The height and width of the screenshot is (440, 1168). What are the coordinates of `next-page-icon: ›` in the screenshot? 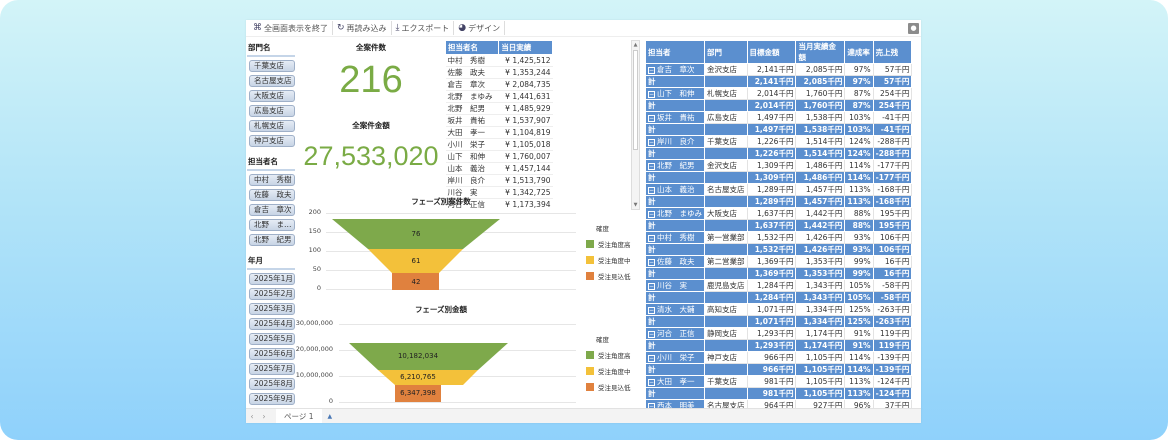 It's located at (264, 416).